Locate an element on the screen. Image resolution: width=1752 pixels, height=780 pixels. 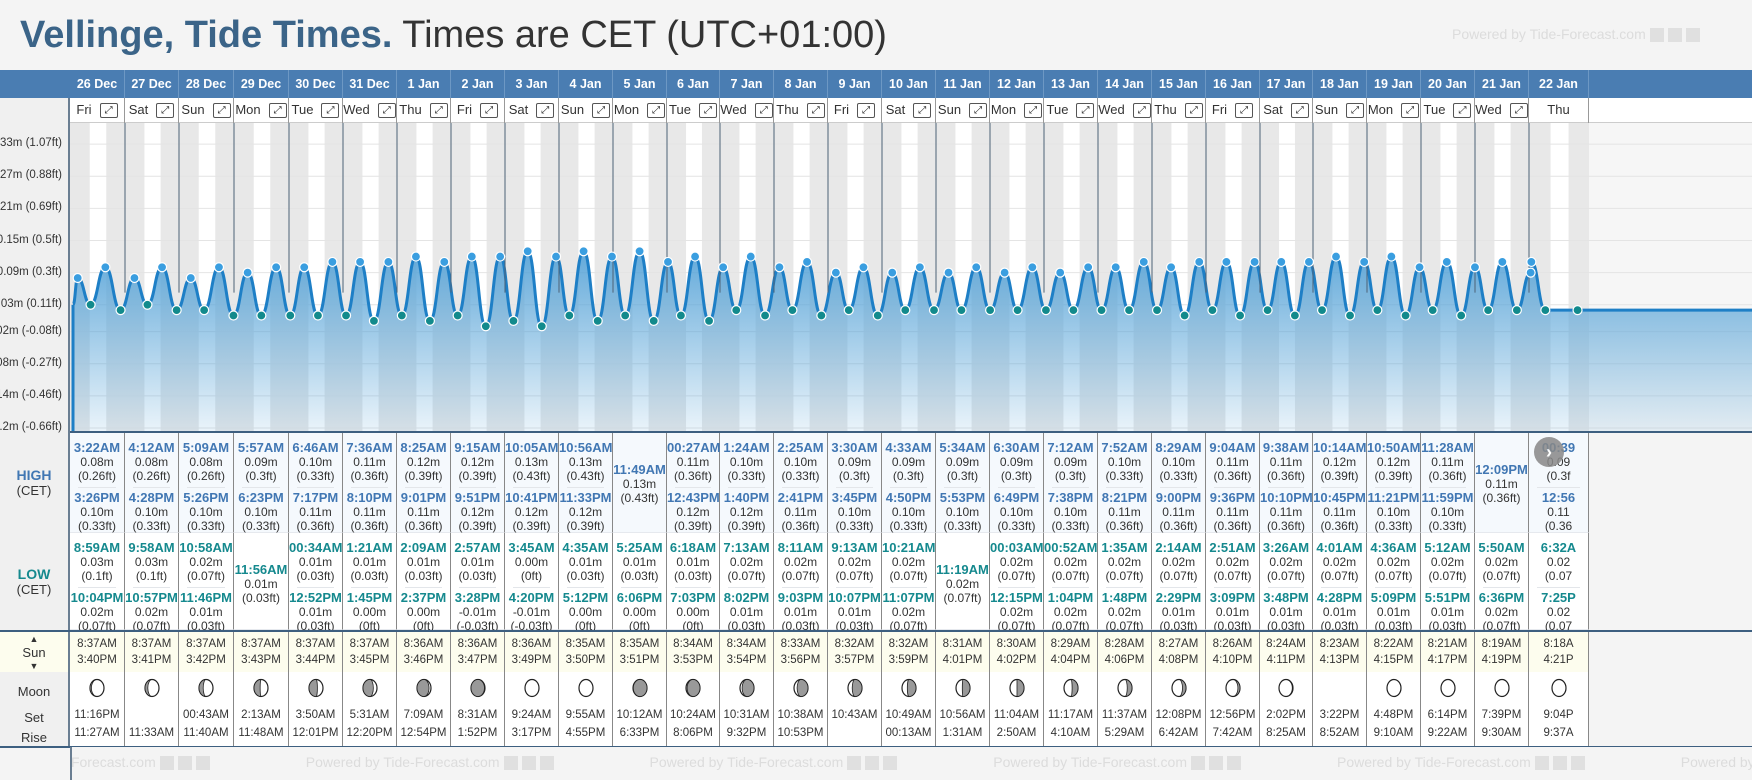
weekday-cell: Sun ⤢ is located at coordinates (963, 110).